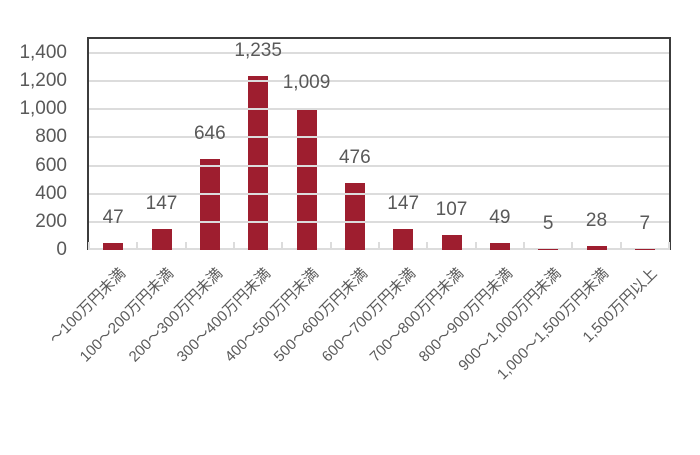 This screenshot has height=455, width=700. Describe the element at coordinates (51, 165) in the screenshot. I see `y-axis-tick-label: 600` at that location.